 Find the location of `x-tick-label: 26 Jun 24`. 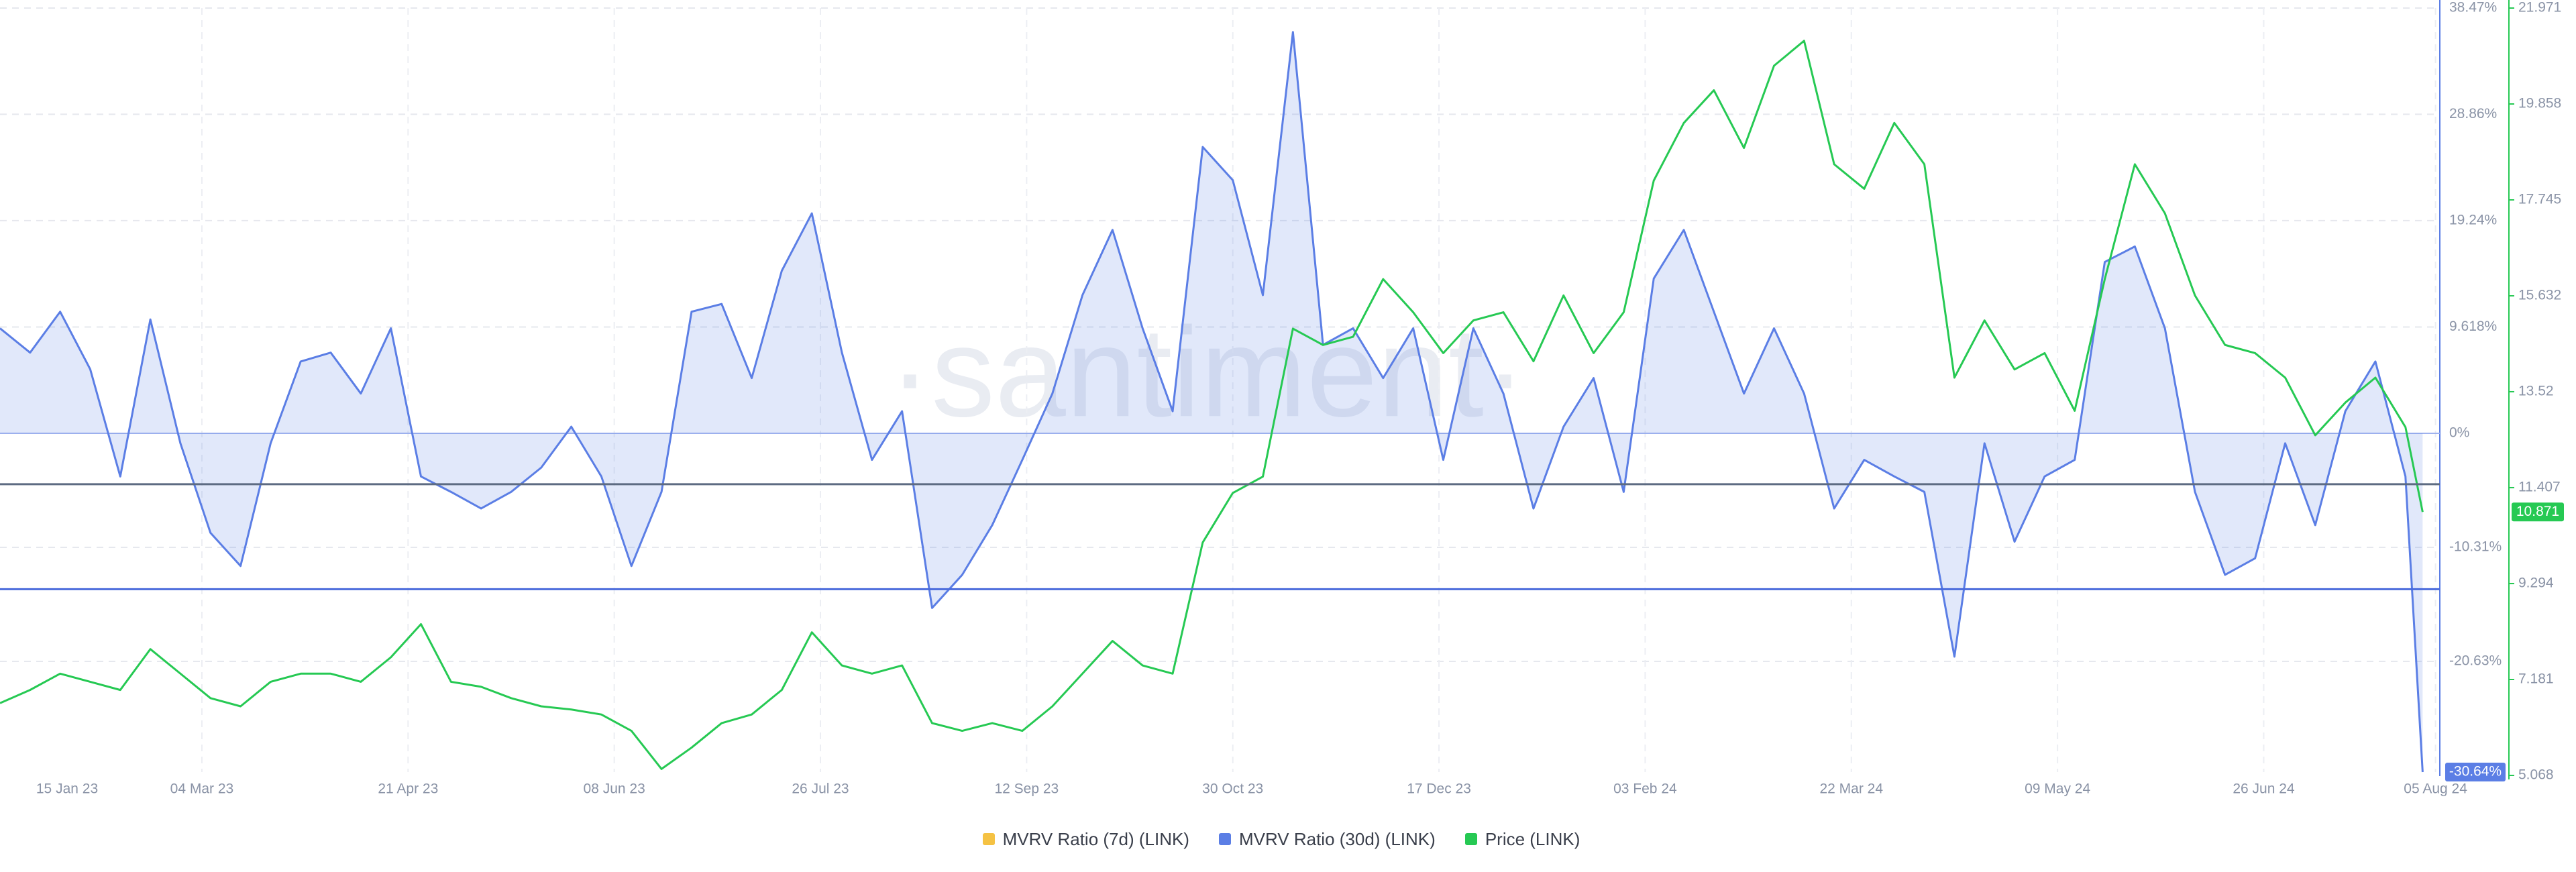

x-tick-label: 26 Jun 24 is located at coordinates (2264, 789).